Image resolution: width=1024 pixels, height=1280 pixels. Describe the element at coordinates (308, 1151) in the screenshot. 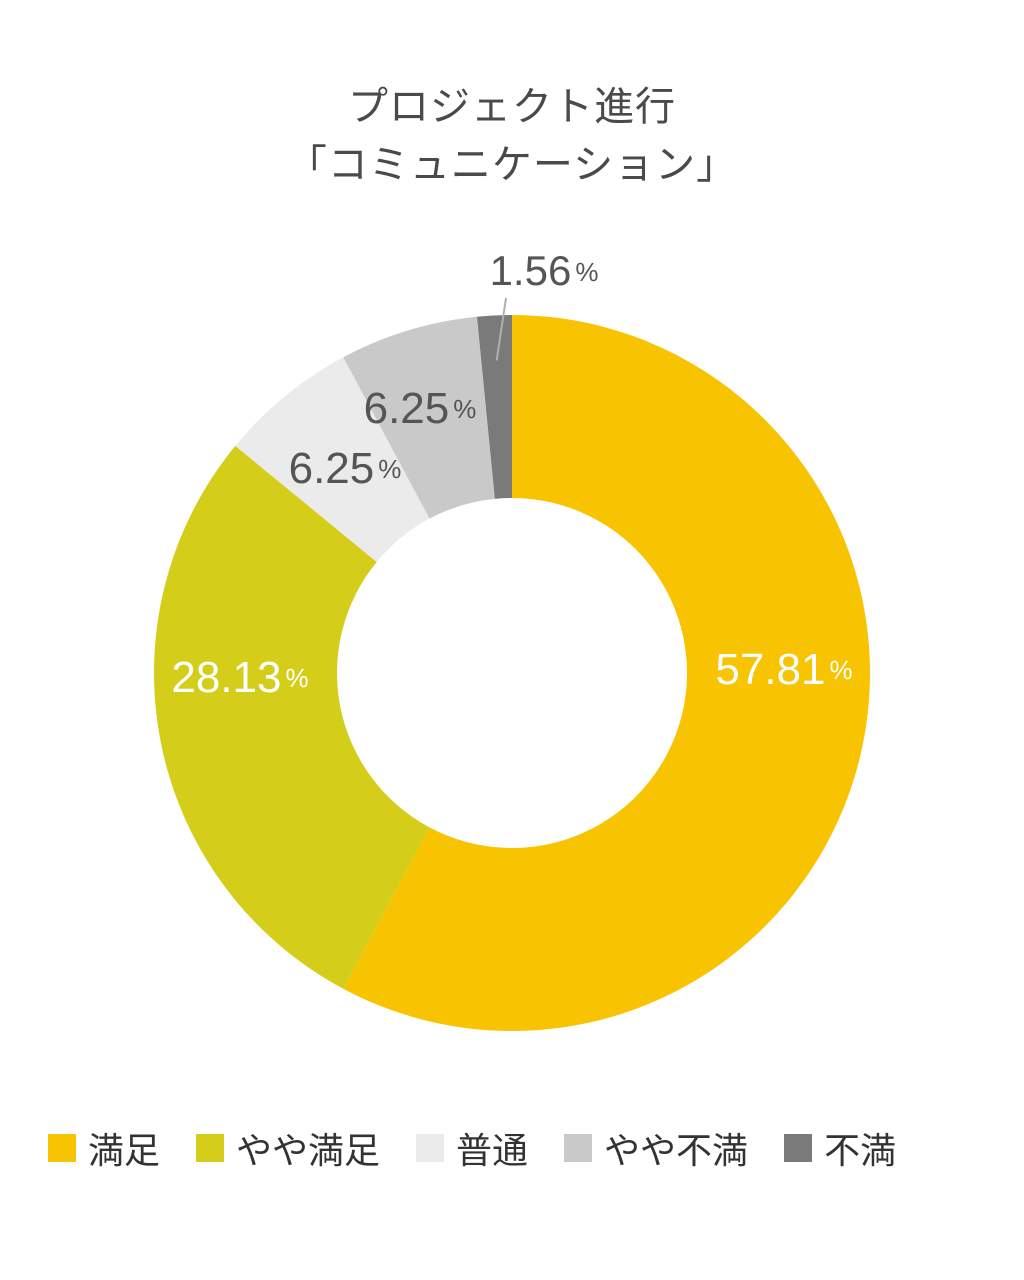

I see `legend-label: やや満足` at that location.